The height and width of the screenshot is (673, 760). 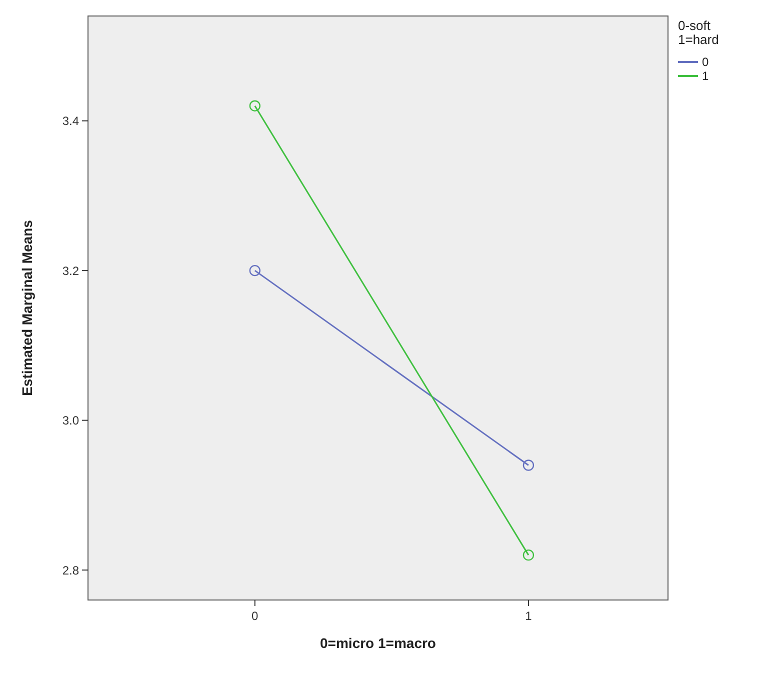 What do you see at coordinates (378, 643) in the screenshot?
I see `x-axis-title: 0=micro 1=macro` at bounding box center [378, 643].